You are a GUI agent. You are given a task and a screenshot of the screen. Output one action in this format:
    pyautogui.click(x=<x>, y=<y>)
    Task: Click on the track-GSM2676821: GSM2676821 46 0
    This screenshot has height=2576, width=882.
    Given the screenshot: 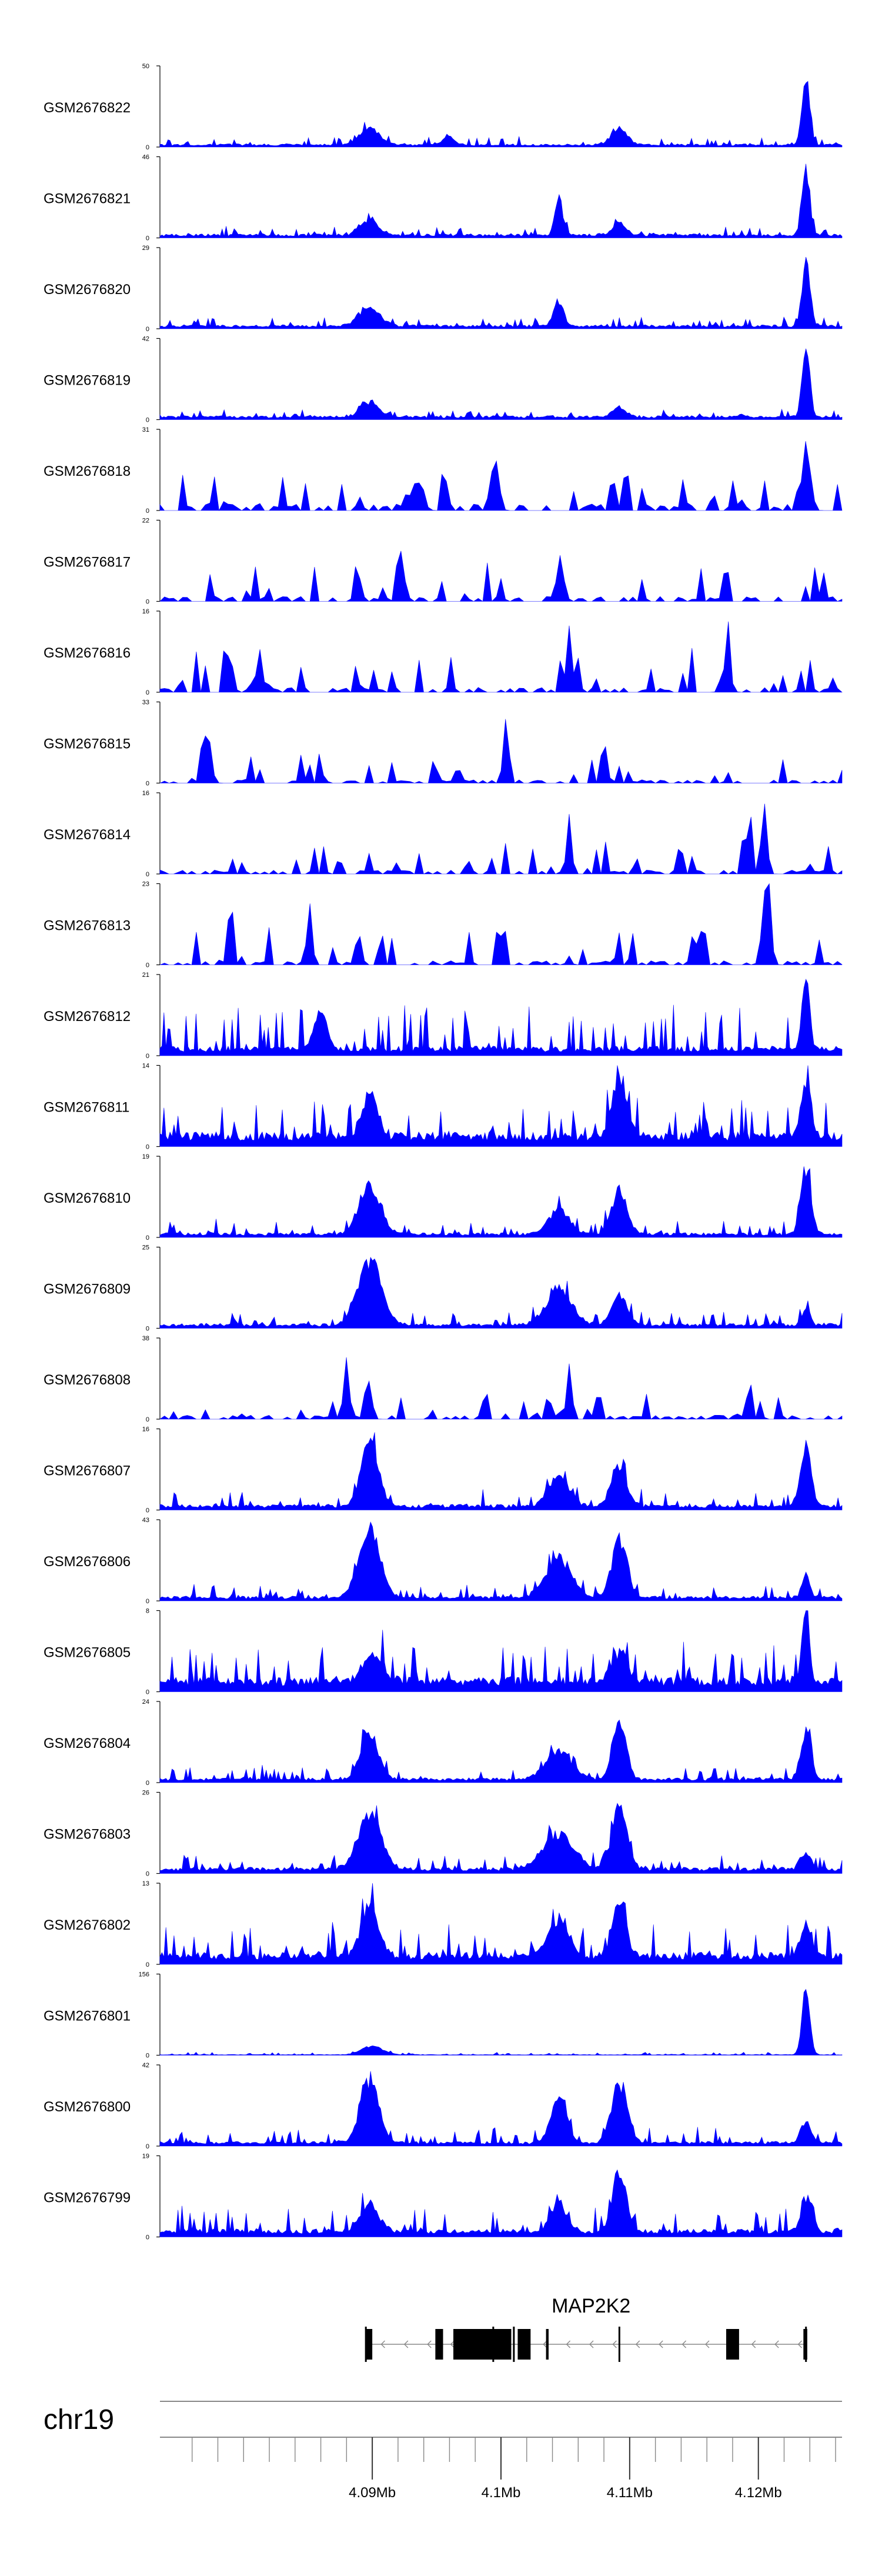 What is the action you would take?
    pyautogui.click(x=443, y=198)
    